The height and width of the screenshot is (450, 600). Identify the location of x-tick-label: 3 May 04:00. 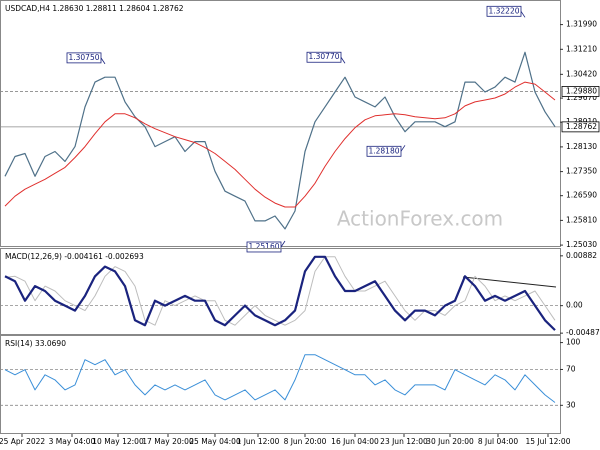
(72, 441).